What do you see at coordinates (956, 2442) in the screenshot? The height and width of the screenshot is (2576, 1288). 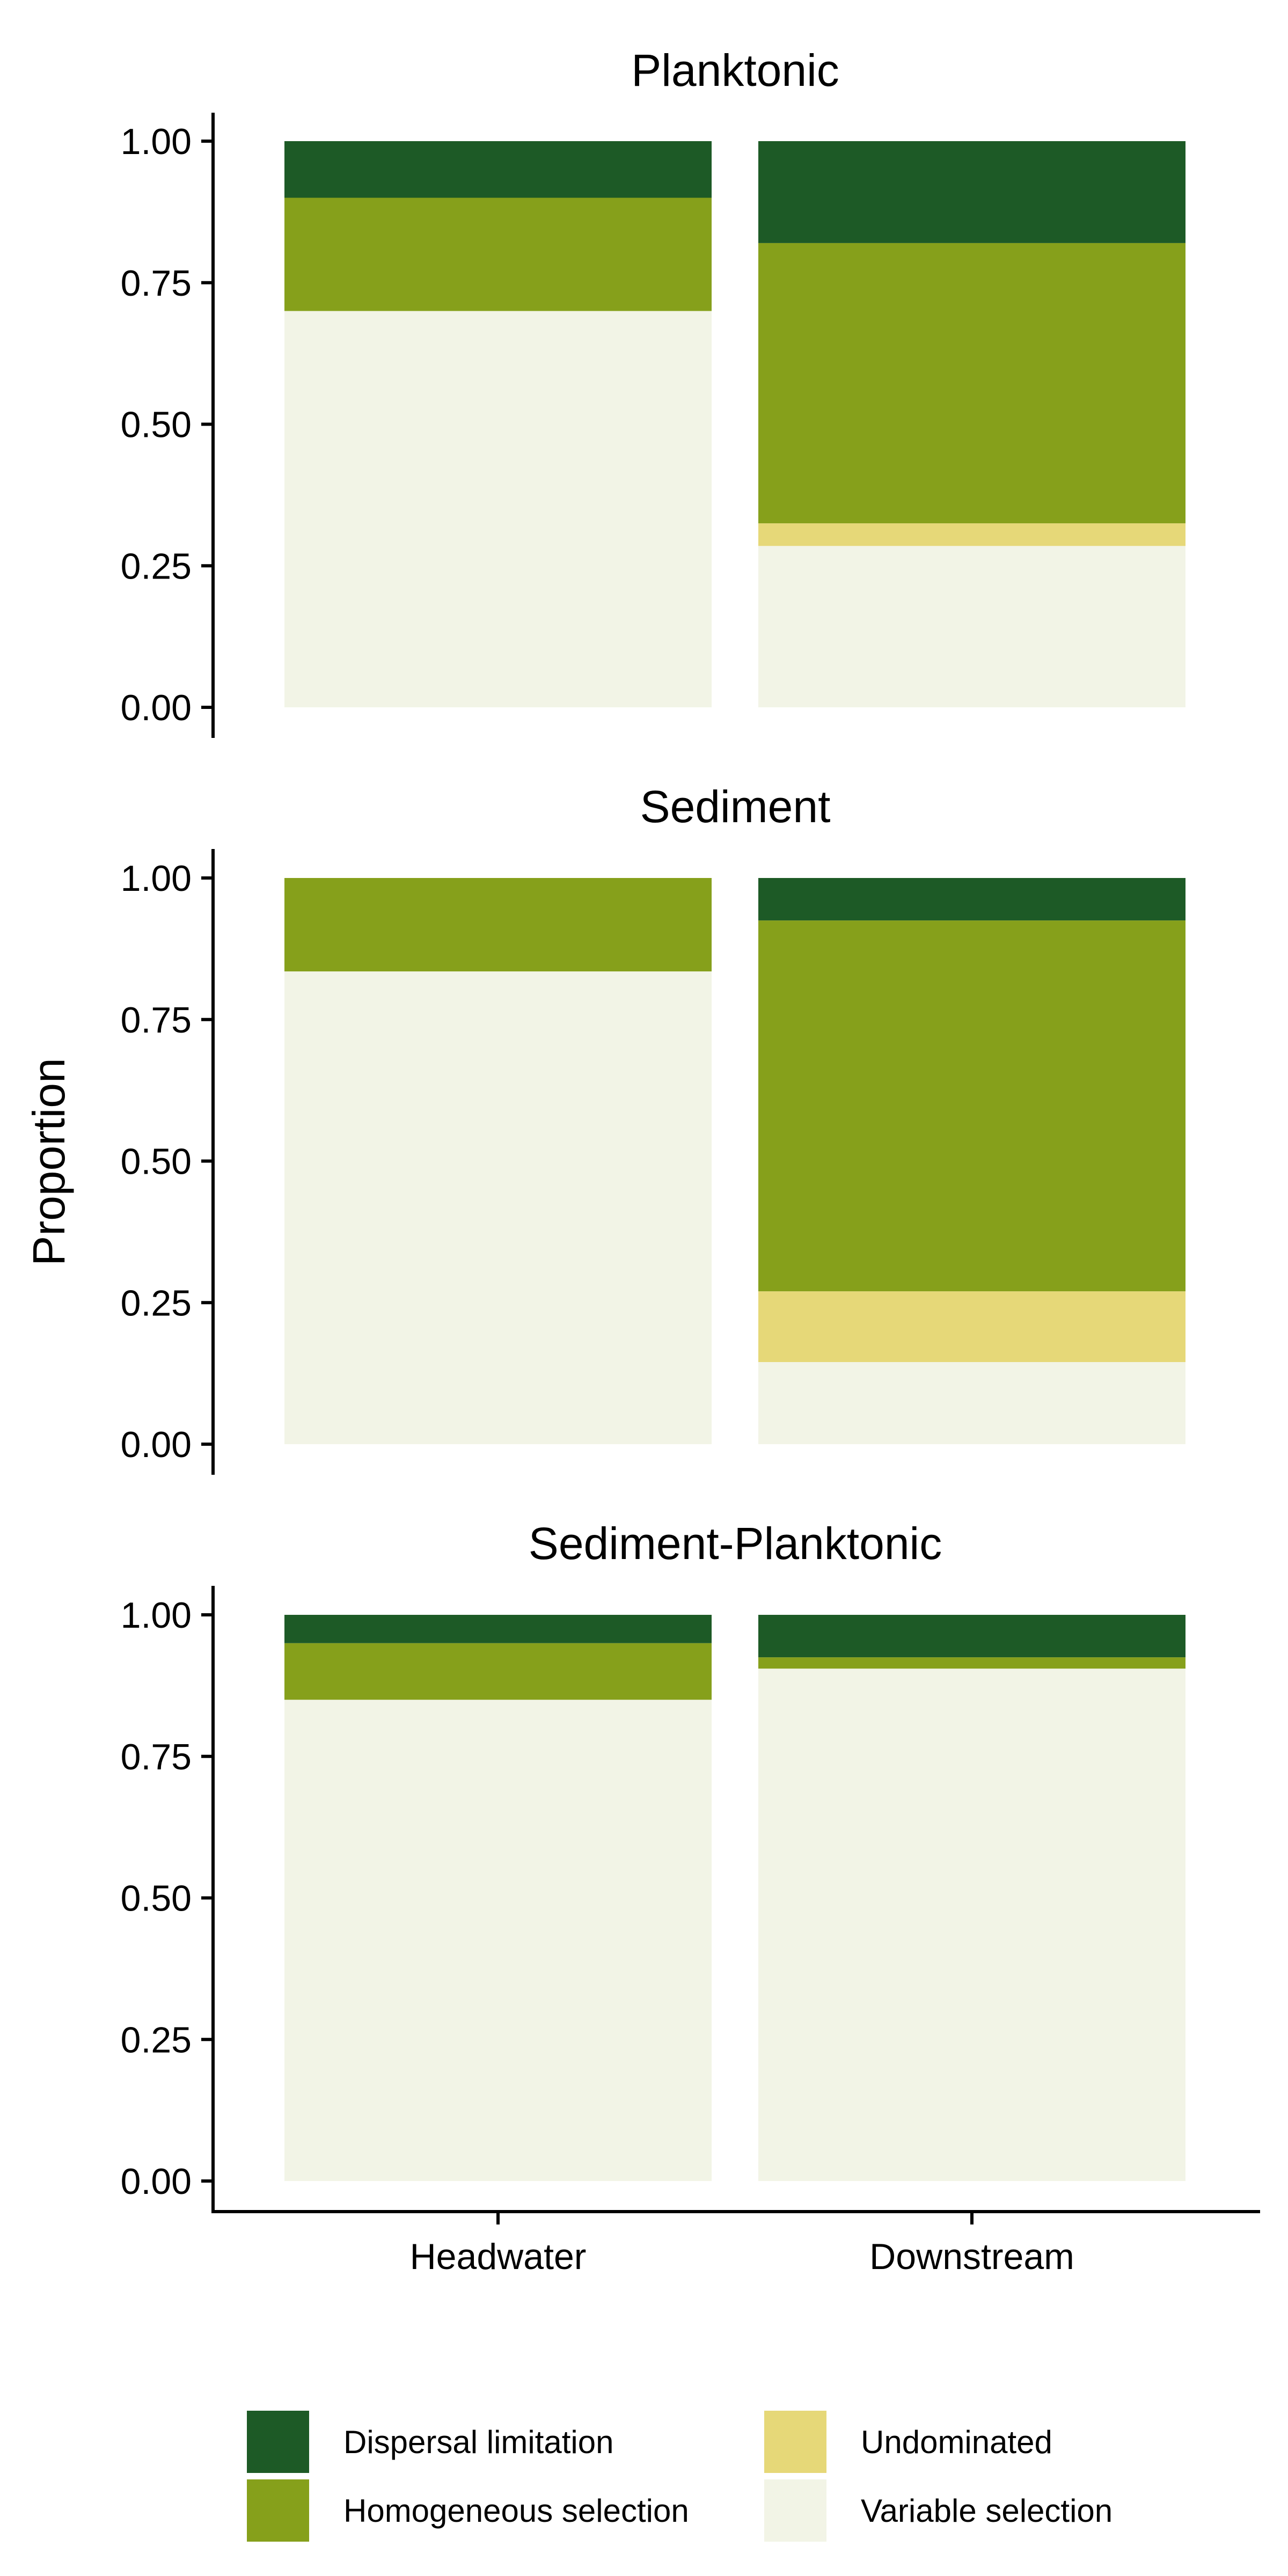 I see `legend-label: Undominated` at bounding box center [956, 2442].